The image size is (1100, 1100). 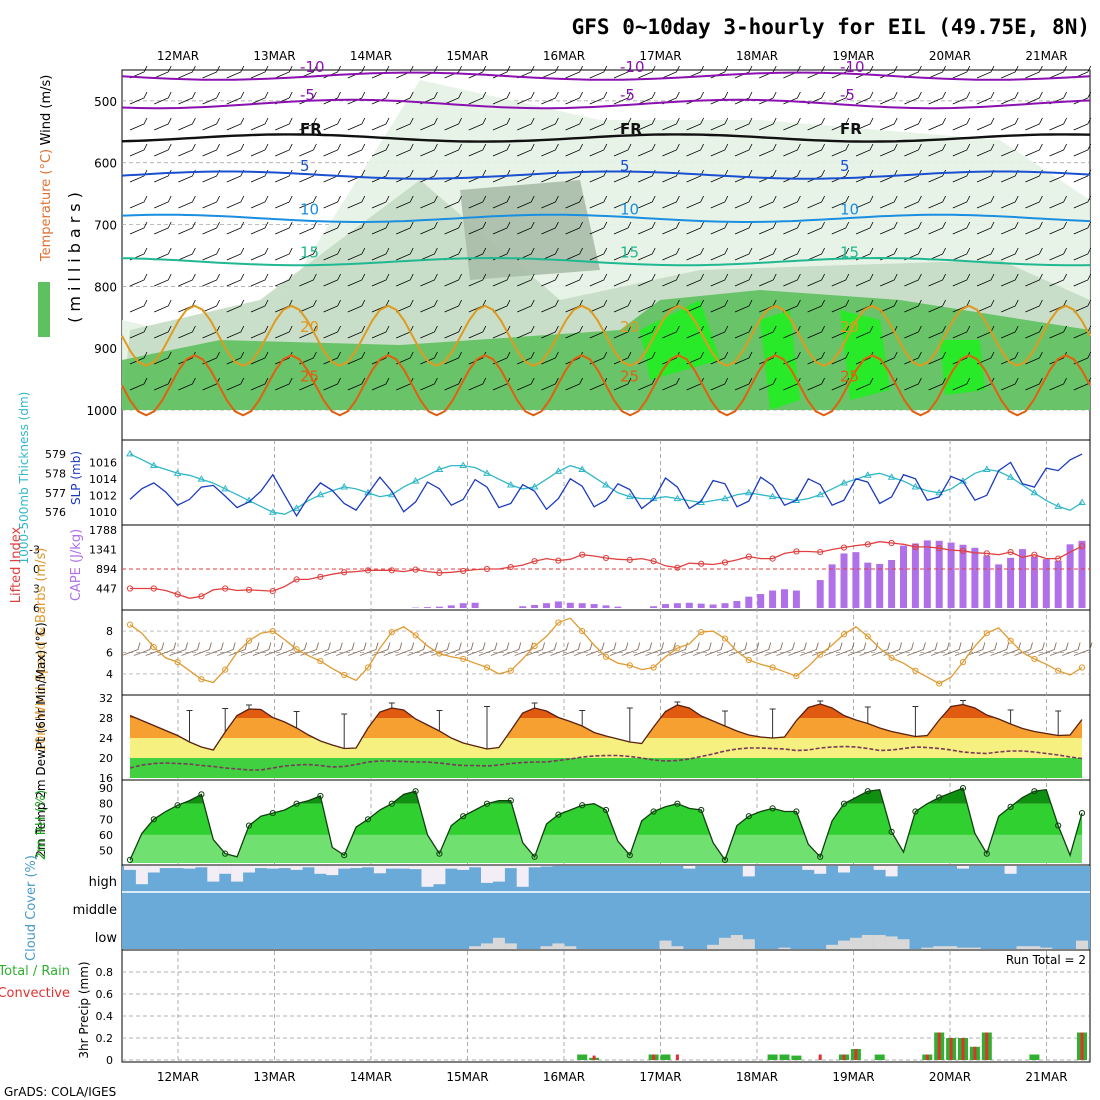 I want to click on cape-tick-label: 447, so click(x=106, y=589).